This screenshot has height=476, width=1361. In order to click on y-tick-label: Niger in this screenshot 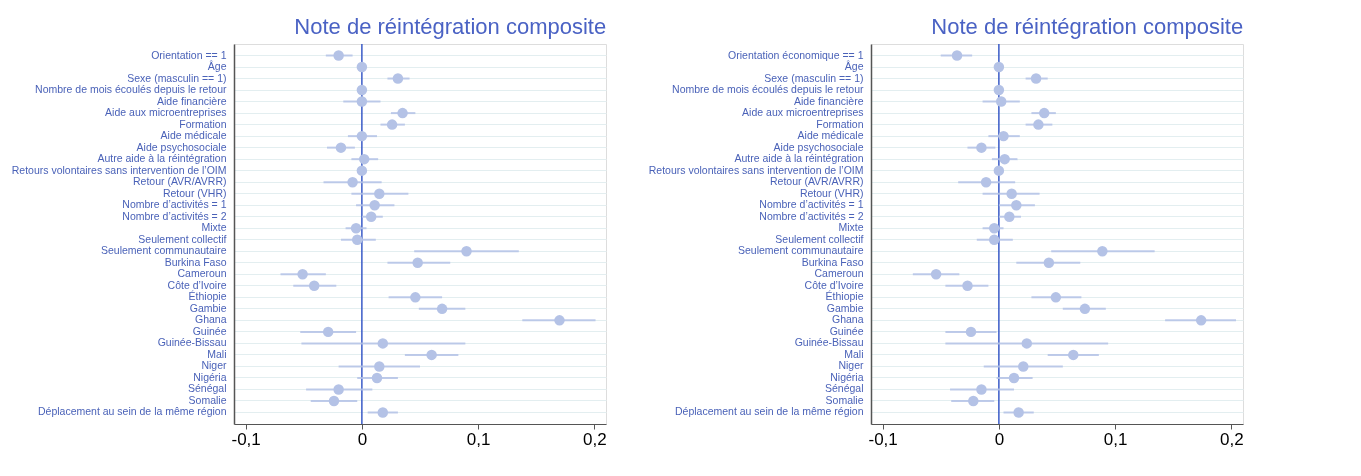, I will do `click(851, 365)`.